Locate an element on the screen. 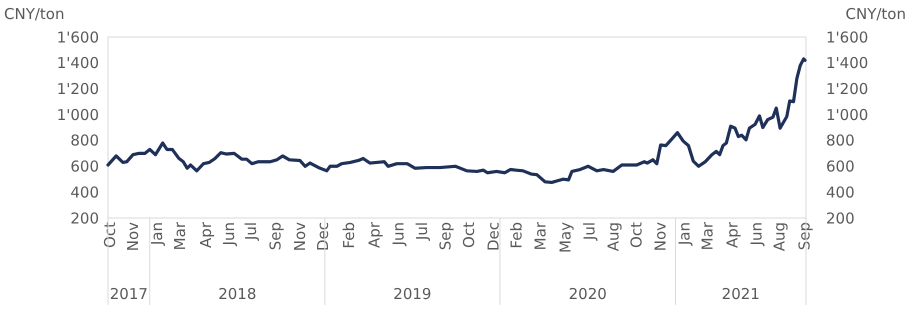  y-tick-label: 400 is located at coordinates (84, 192).